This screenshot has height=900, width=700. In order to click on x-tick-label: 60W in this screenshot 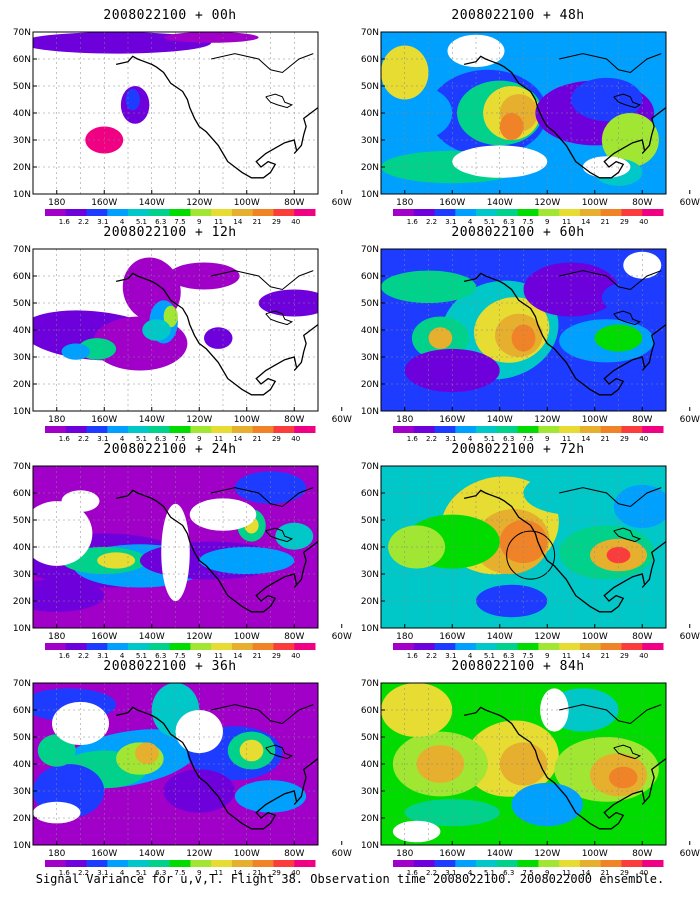, I will do `click(690, 854)`.